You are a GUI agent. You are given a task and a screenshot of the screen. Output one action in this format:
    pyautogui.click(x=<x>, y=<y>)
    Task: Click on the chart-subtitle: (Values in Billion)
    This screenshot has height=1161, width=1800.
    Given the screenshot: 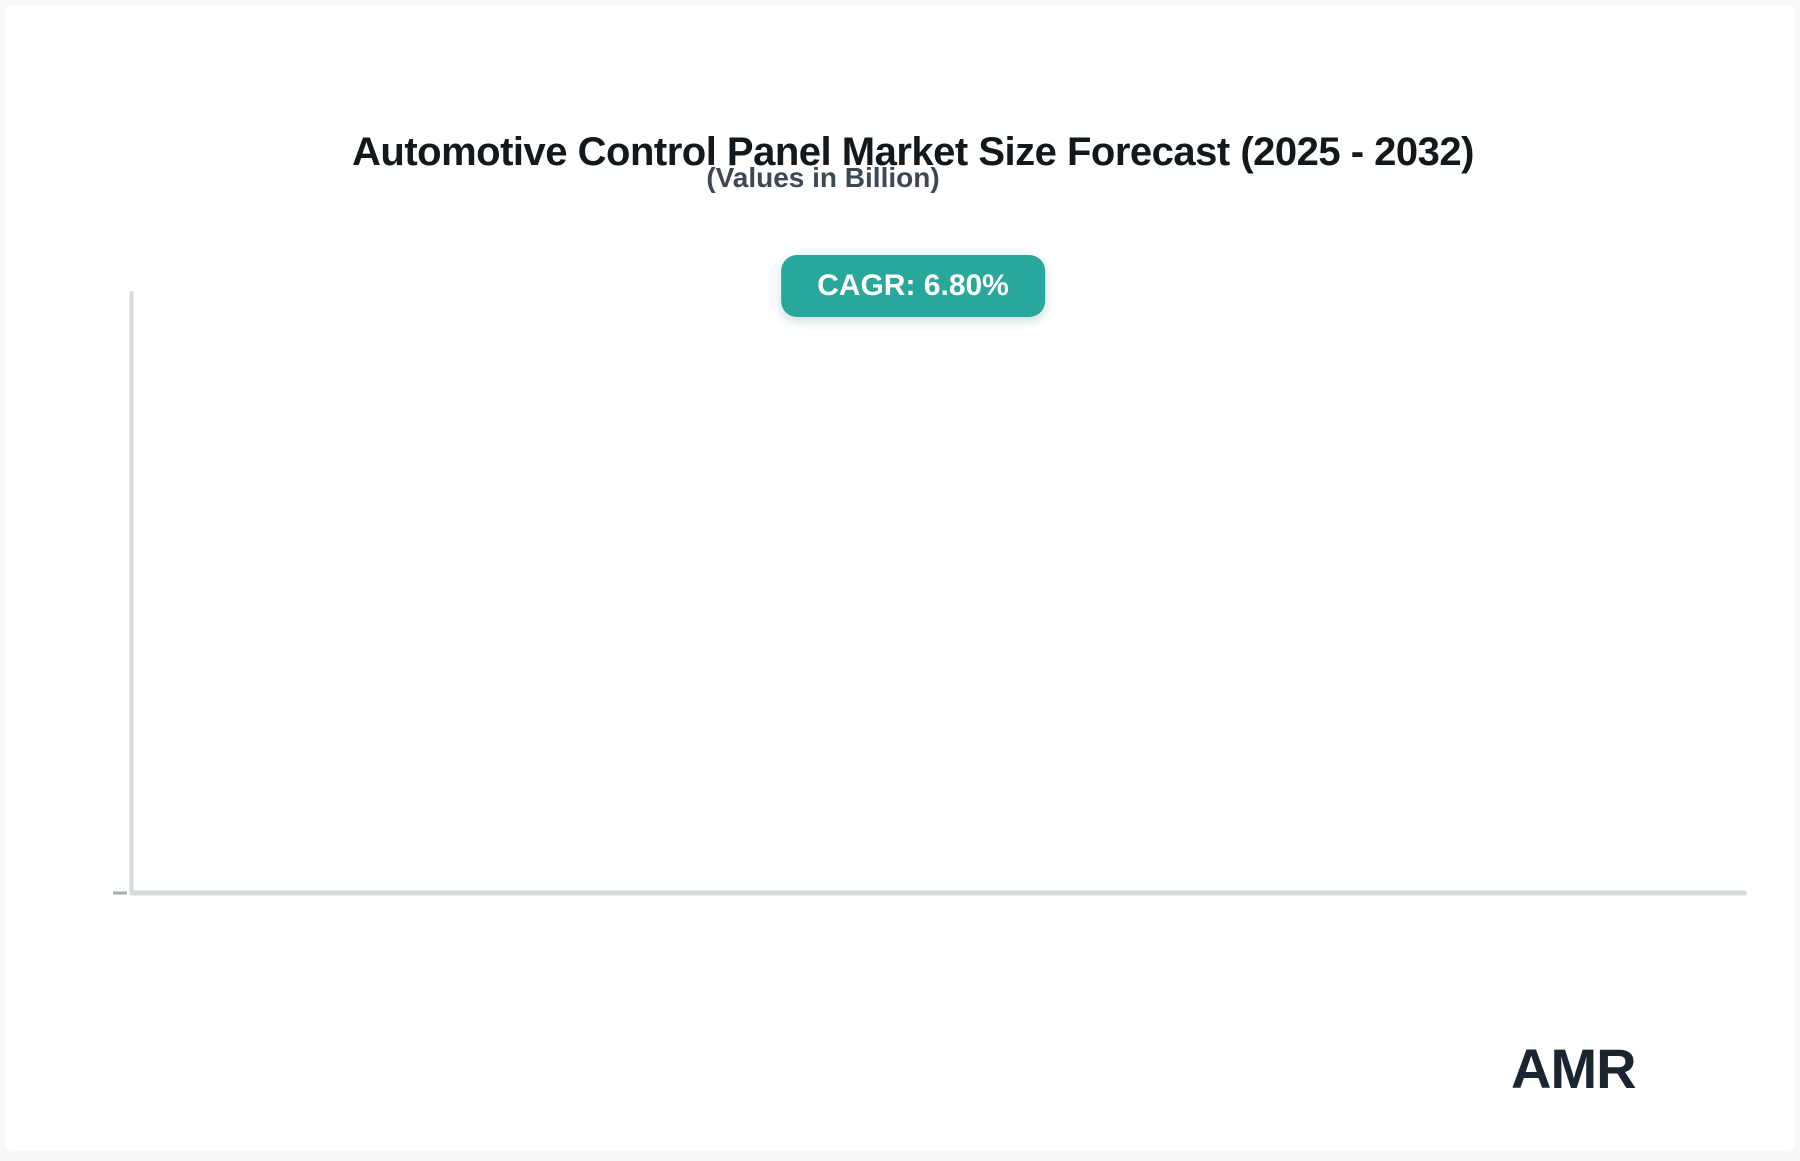 What is the action you would take?
    pyautogui.click(x=823, y=177)
    